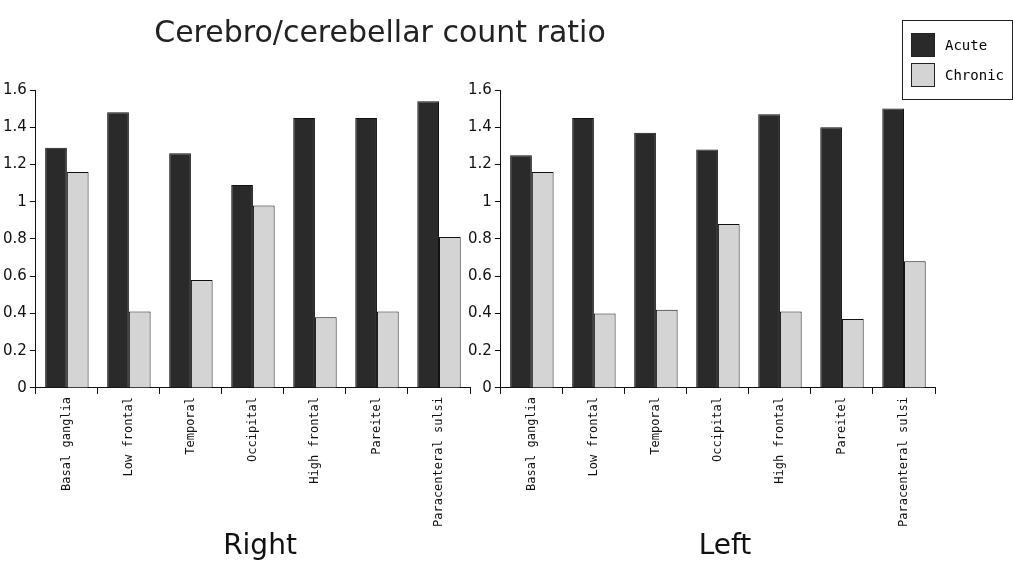 This screenshot has width=1013, height=571. Describe the element at coordinates (966, 45) in the screenshot. I see `legend-label: Acute` at that location.